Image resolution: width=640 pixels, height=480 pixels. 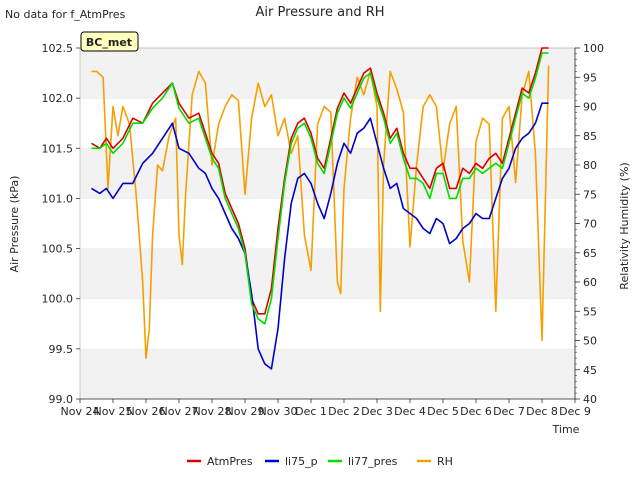 What do you see at coordinates (593, 48) in the screenshot?
I see `y2-tick-label: 100` at bounding box center [593, 48].